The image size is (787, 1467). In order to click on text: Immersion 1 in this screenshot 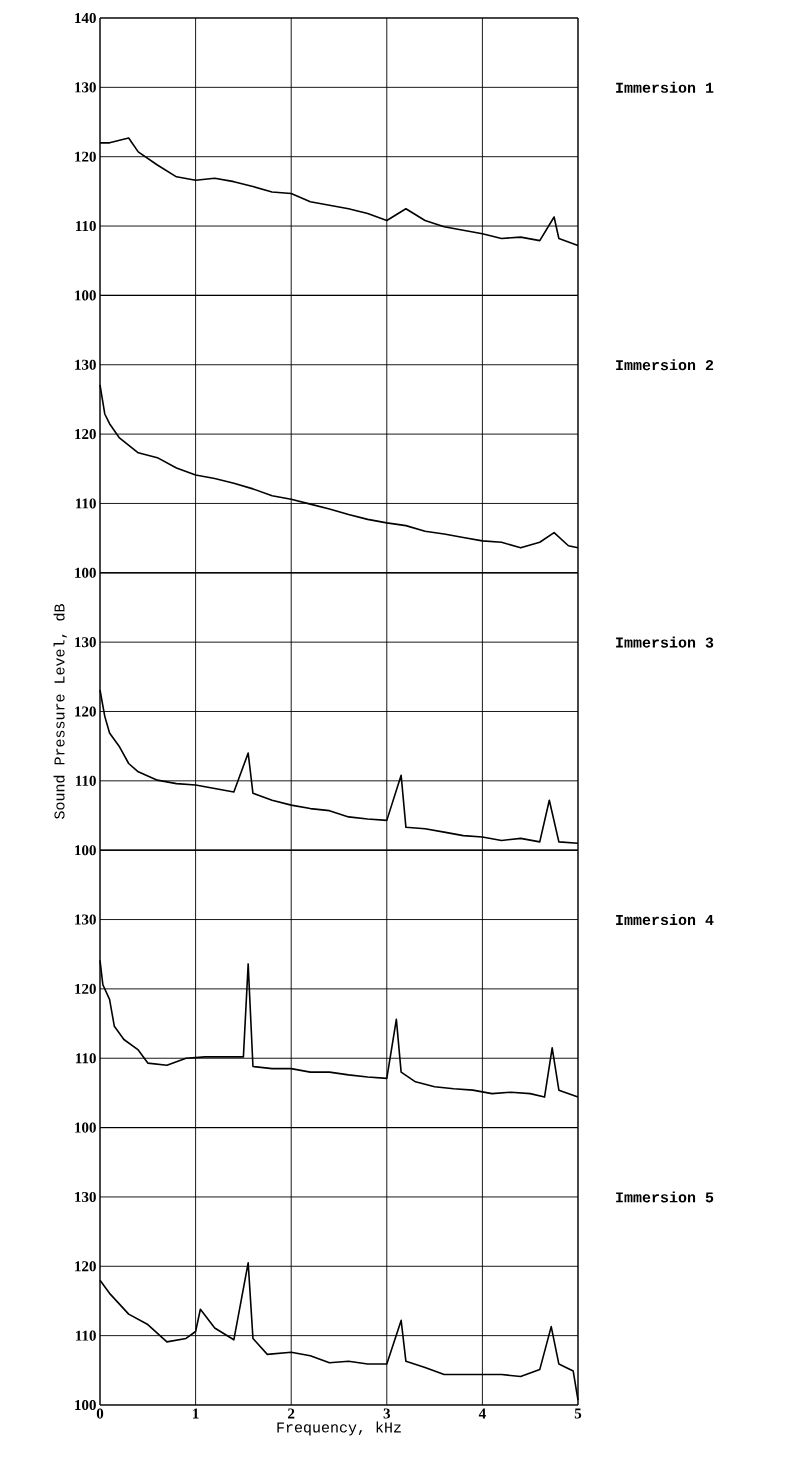, I will do `click(665, 87)`.